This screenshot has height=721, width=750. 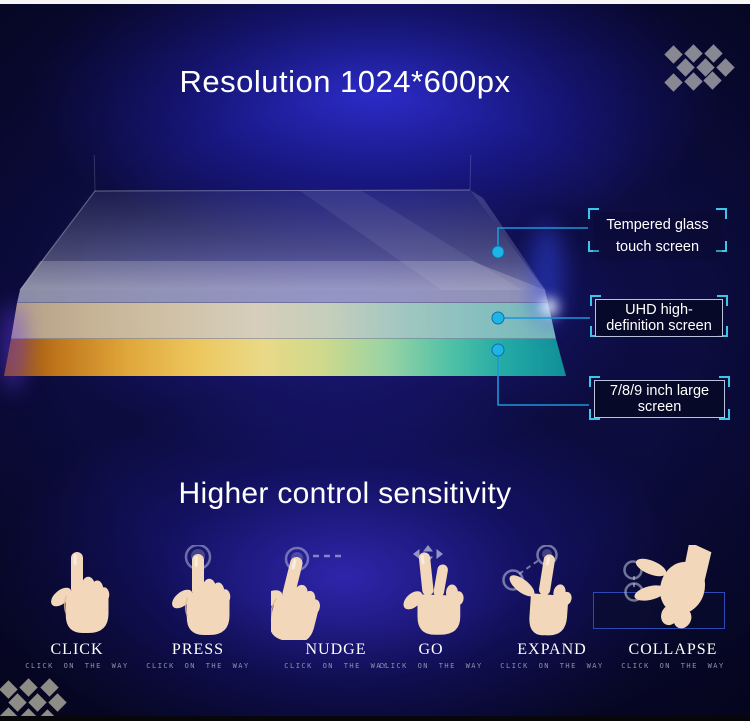 What do you see at coordinates (199, 590) in the screenshot?
I see `press-hand-icon` at bounding box center [199, 590].